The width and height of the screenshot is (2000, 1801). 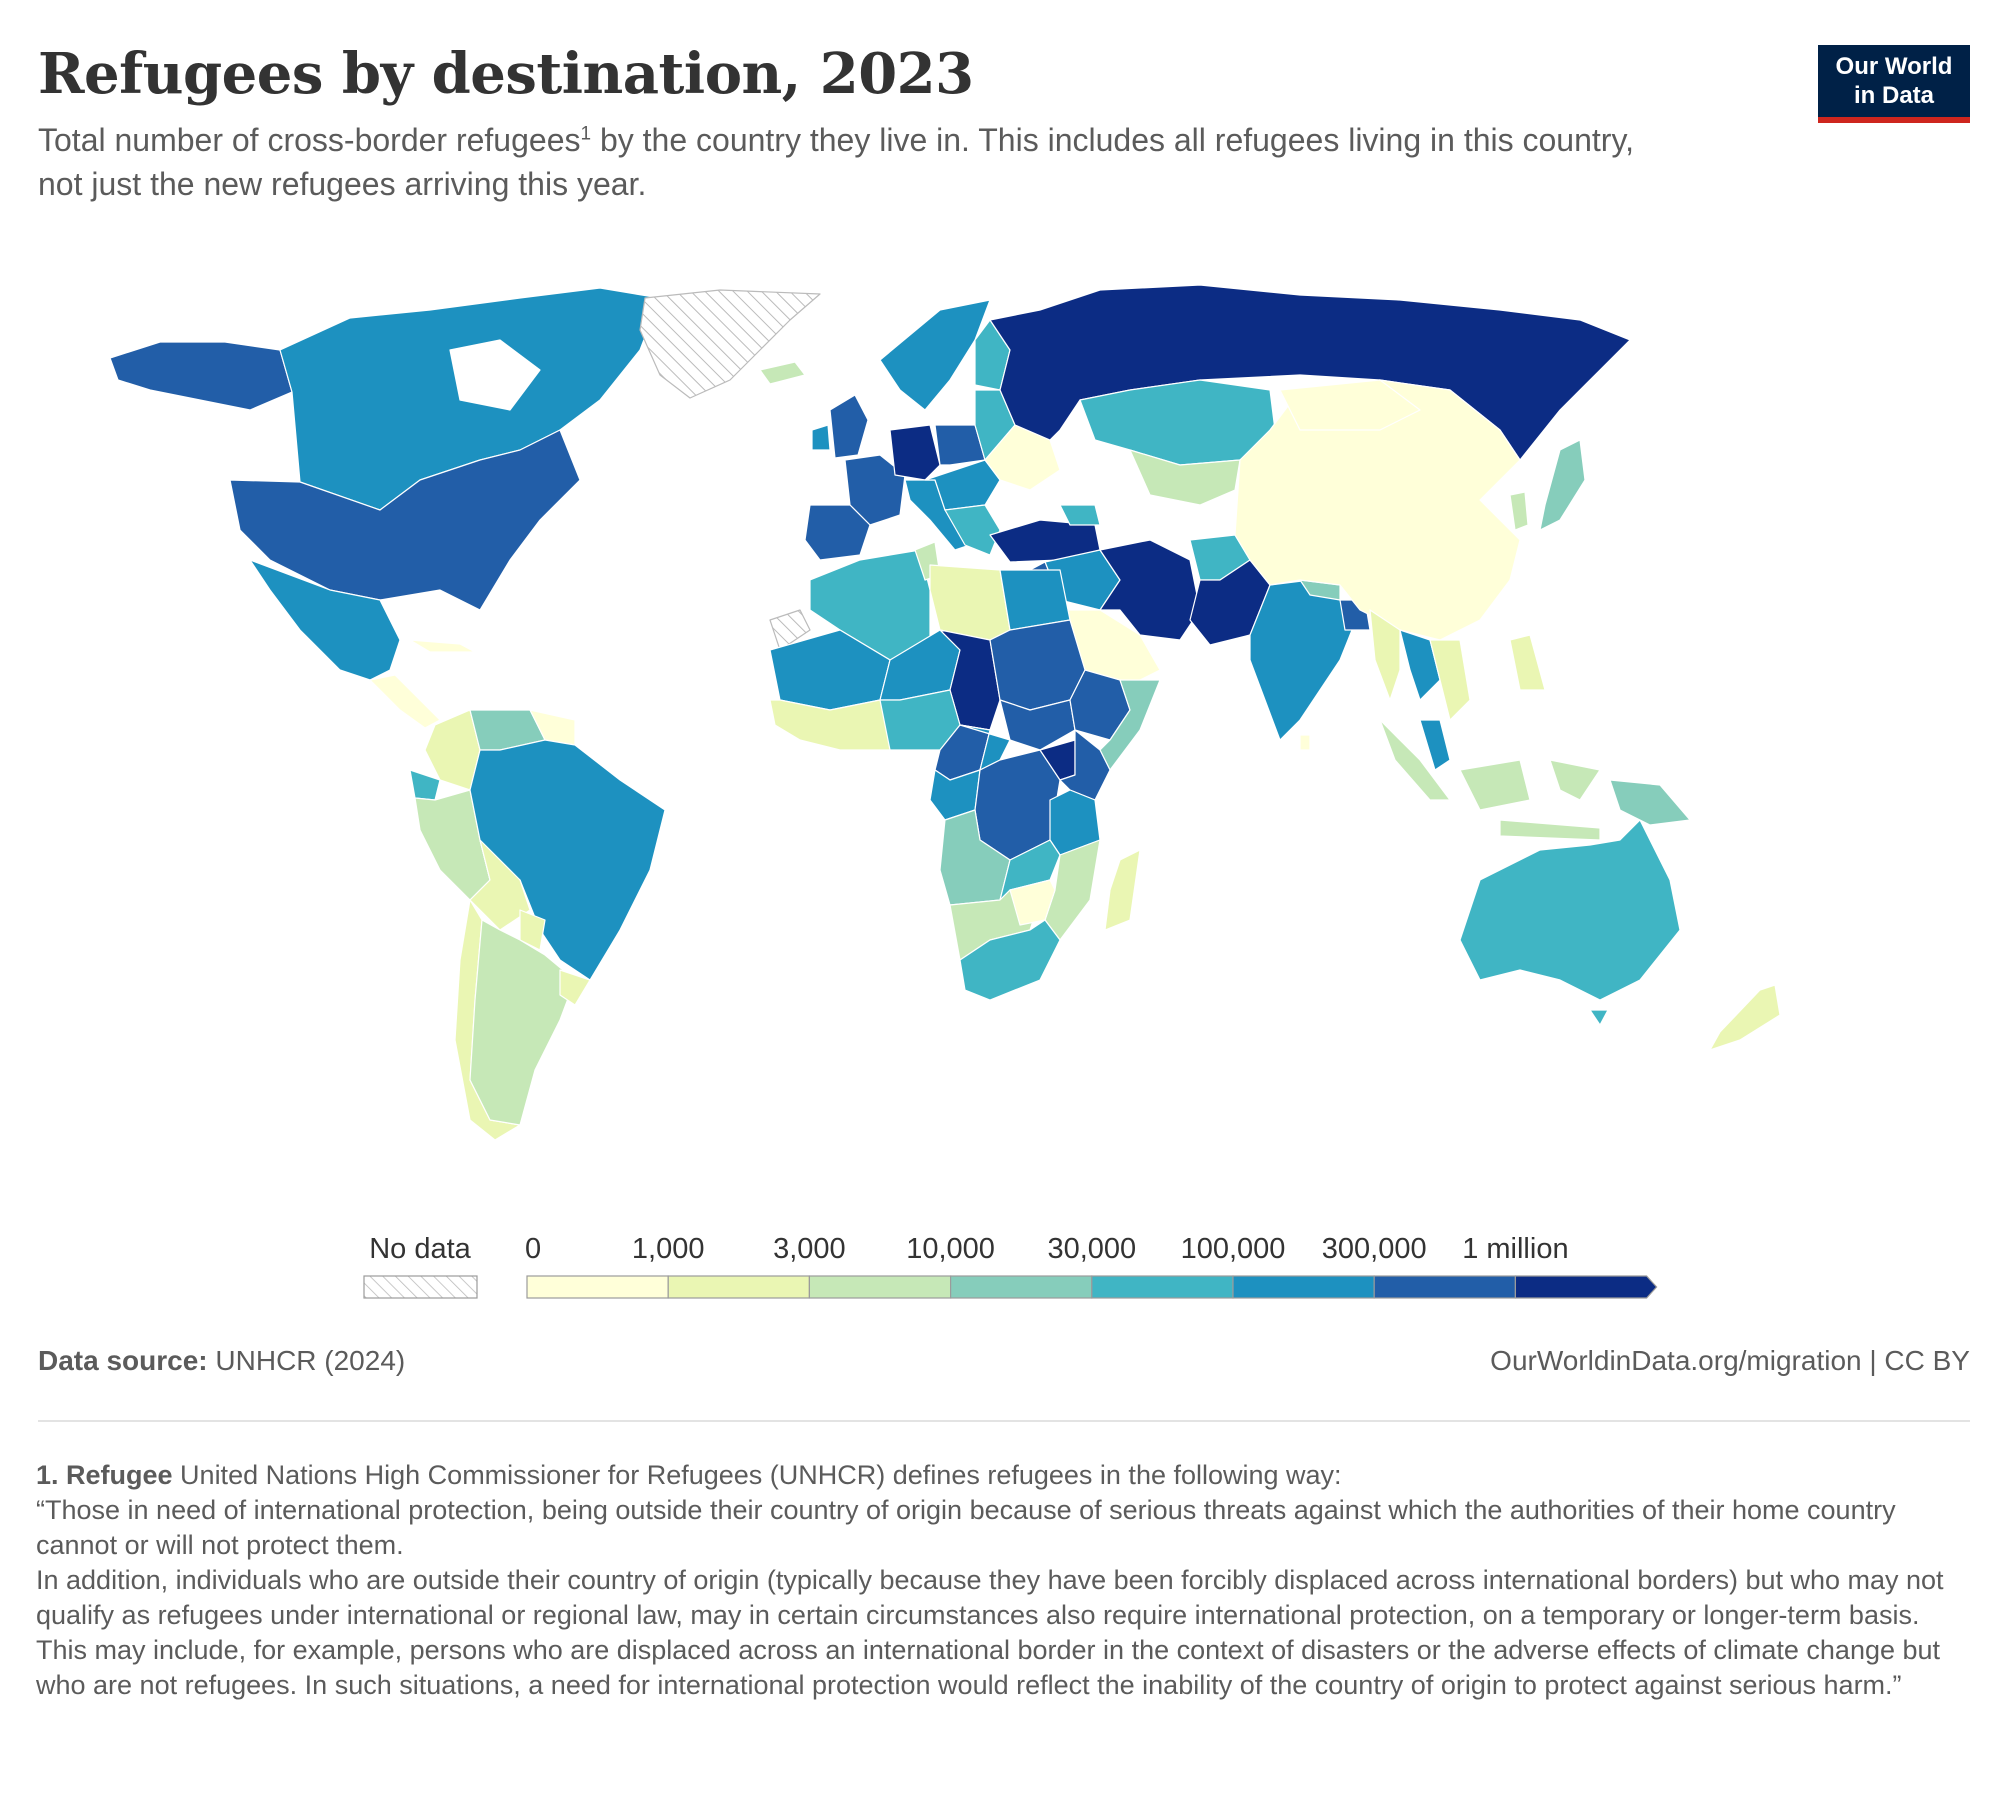 I want to click on country-india, so click(x=1305, y=660).